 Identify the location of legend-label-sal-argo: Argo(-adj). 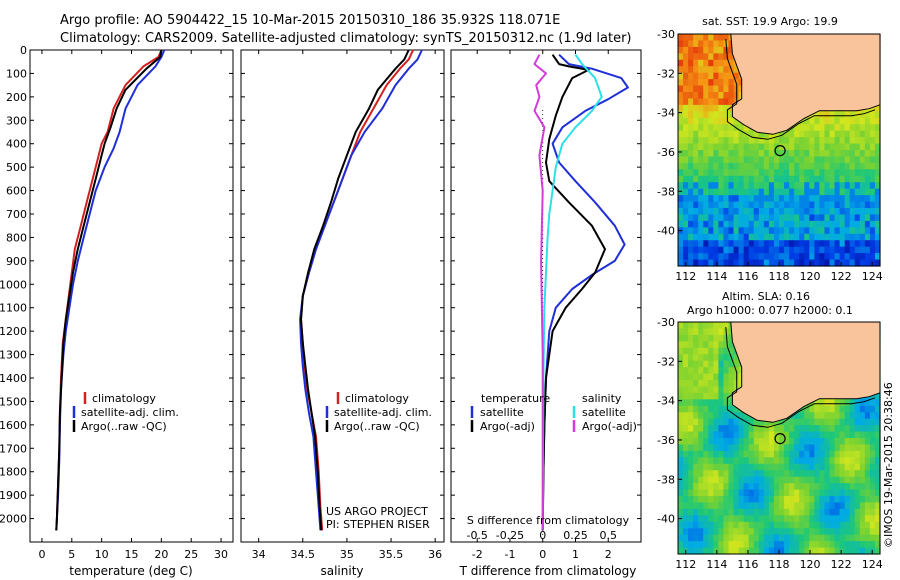
(609, 426).